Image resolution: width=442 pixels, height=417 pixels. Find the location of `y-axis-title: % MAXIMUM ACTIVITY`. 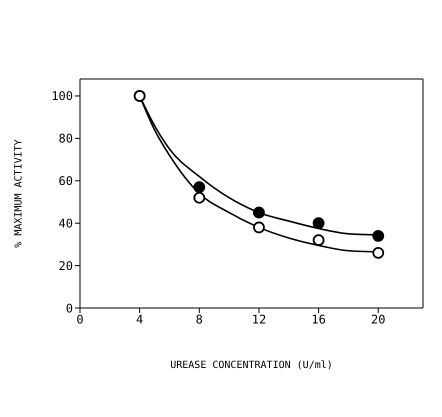

y-axis-title: % MAXIMUM ACTIVITY is located at coordinates (19, 193).